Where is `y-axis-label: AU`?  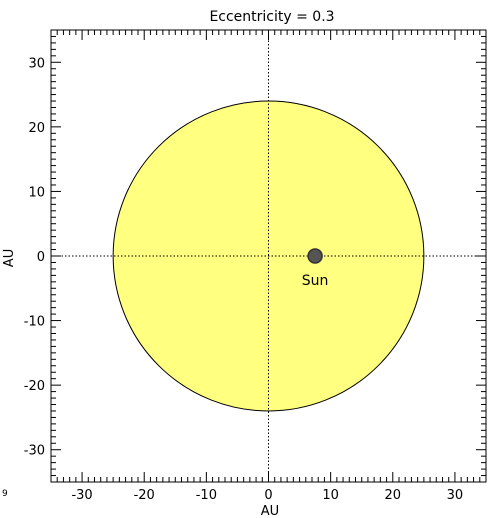 y-axis-label: AU is located at coordinates (9, 258).